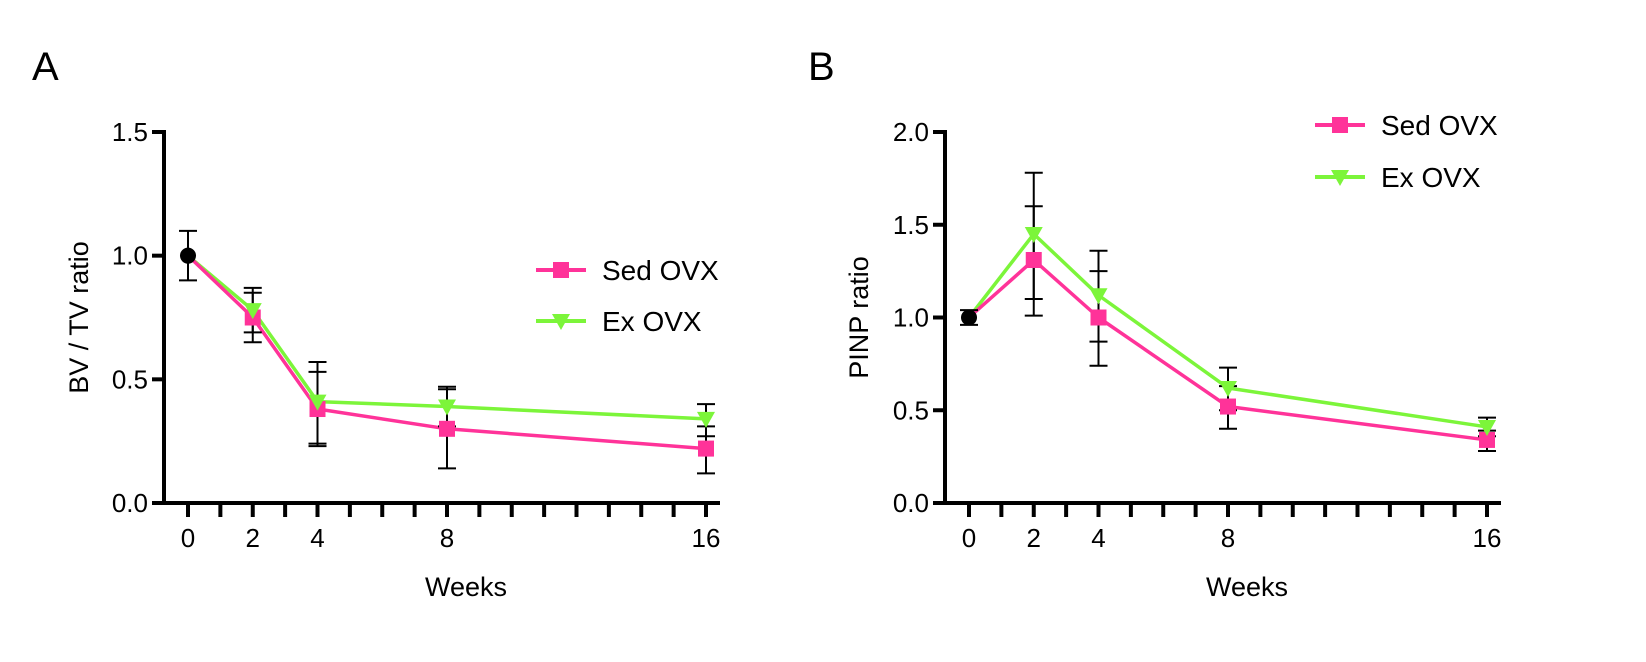  What do you see at coordinates (45, 67) in the screenshot?
I see `panel-letter: A` at bounding box center [45, 67].